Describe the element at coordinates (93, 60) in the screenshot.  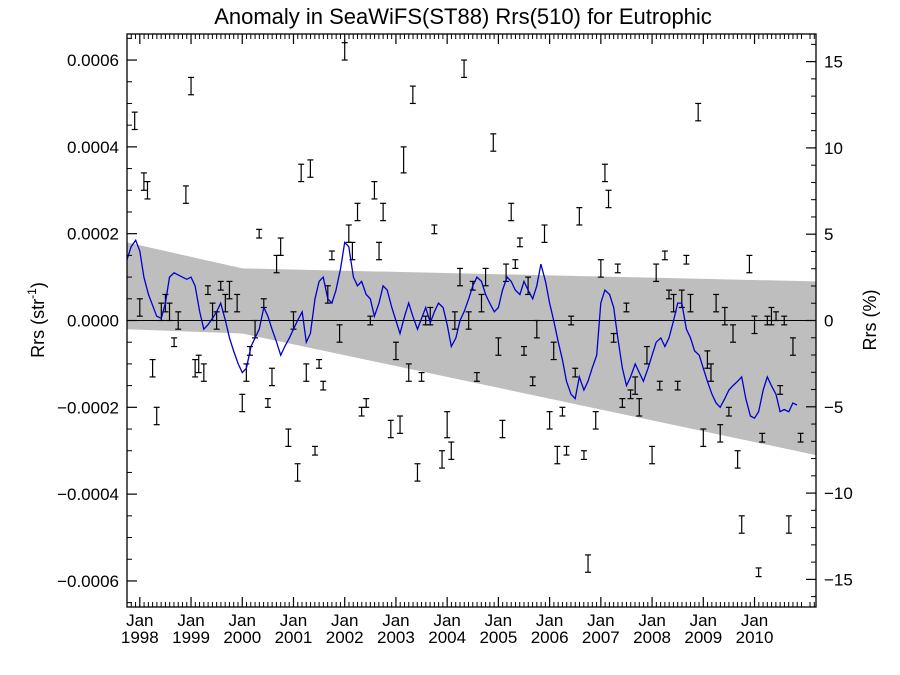
I see `y-tick-label-0: 0.0006` at that location.